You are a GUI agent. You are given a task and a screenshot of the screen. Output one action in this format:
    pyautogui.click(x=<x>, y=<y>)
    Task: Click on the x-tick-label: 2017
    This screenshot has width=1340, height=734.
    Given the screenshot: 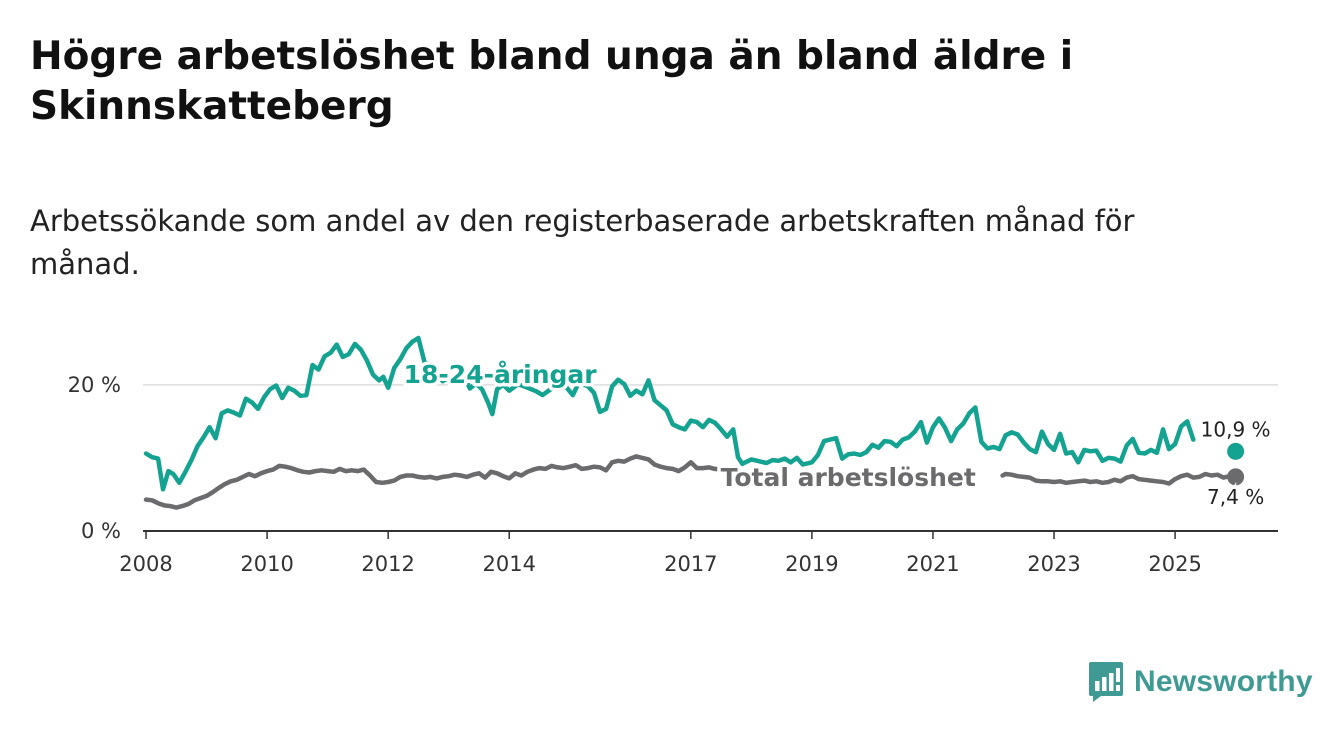 What is the action you would take?
    pyautogui.click(x=690, y=564)
    